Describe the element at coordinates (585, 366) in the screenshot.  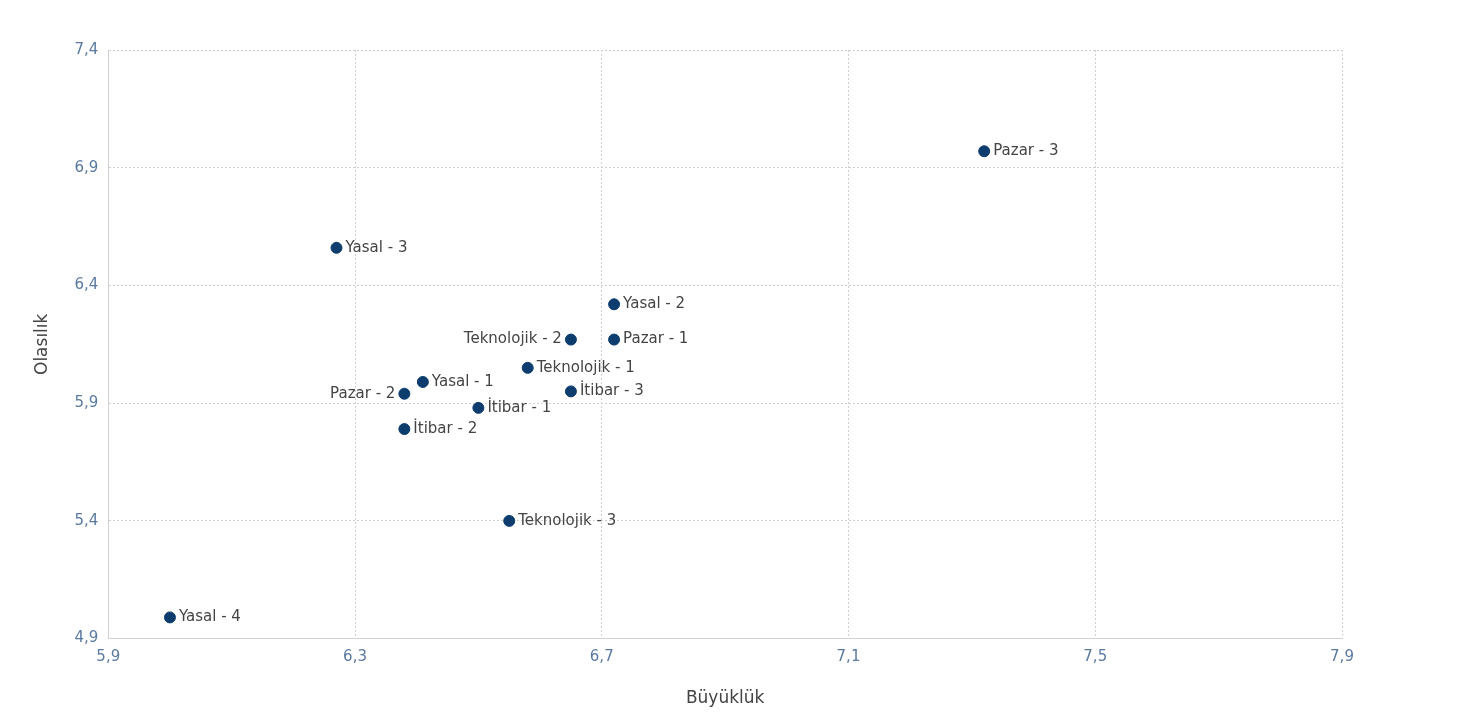
I see `annotation: Teknolojik - 1` at that location.